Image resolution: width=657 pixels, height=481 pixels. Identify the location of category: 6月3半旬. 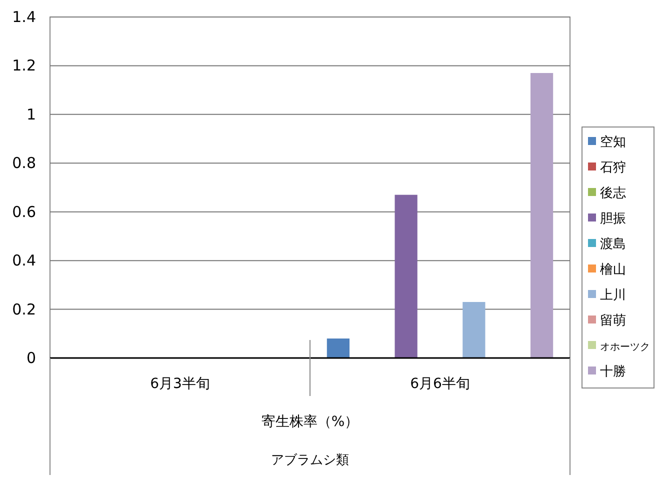
(180, 384).